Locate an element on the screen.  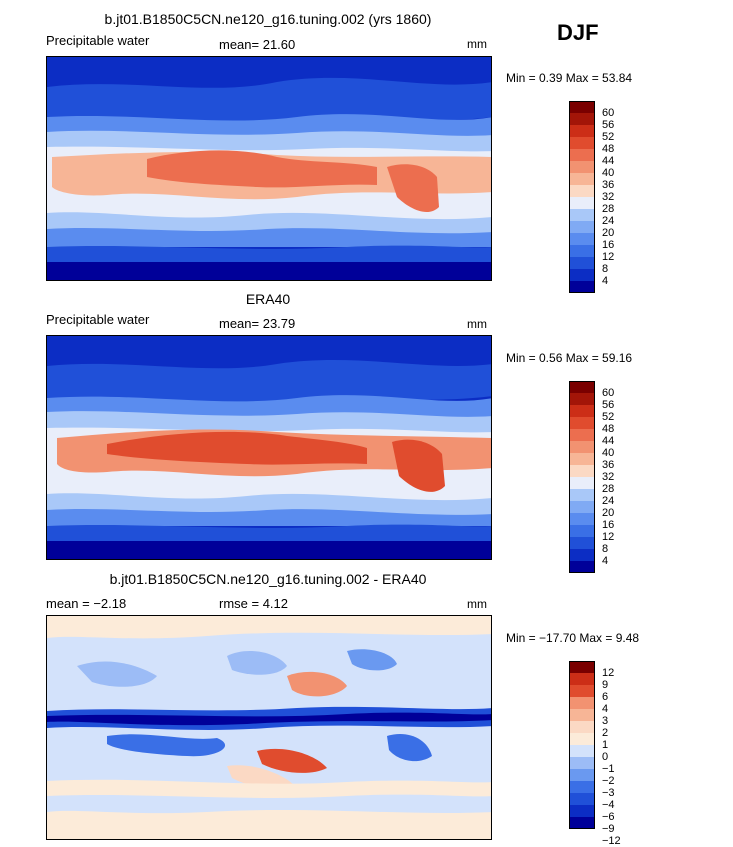
colorbar-tick-label: −6 is located at coordinates (608, 817).